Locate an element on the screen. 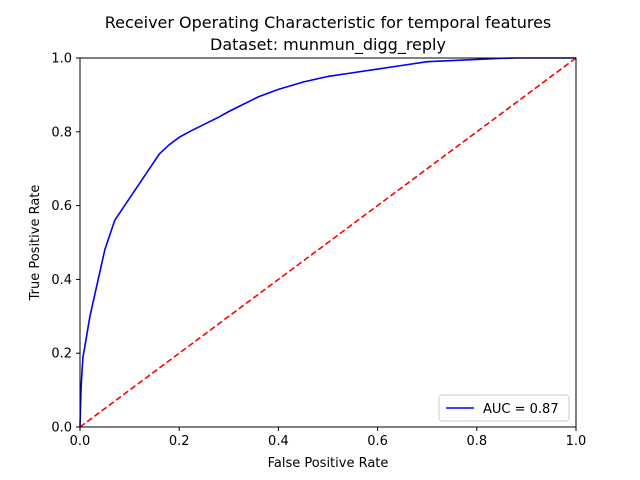 The height and width of the screenshot is (480, 640). legend-box is located at coordinates (504, 408).